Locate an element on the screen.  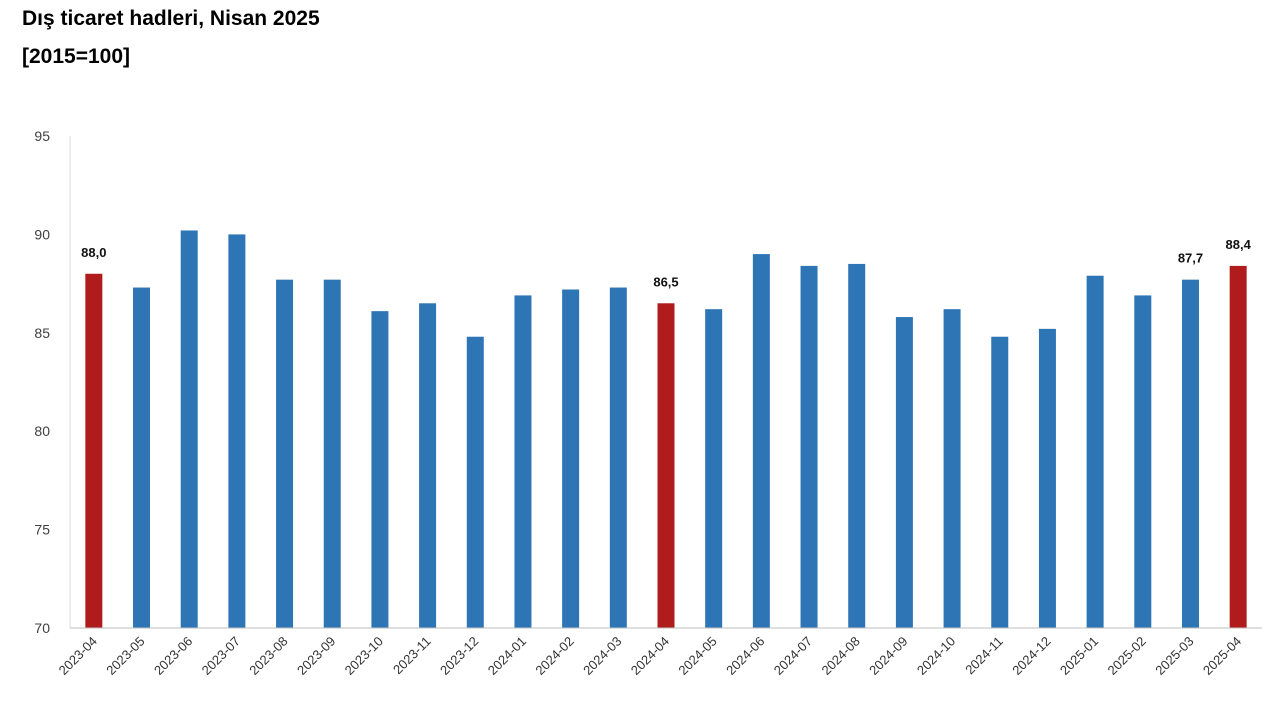
y-tick-label: 80 is located at coordinates (42, 431).